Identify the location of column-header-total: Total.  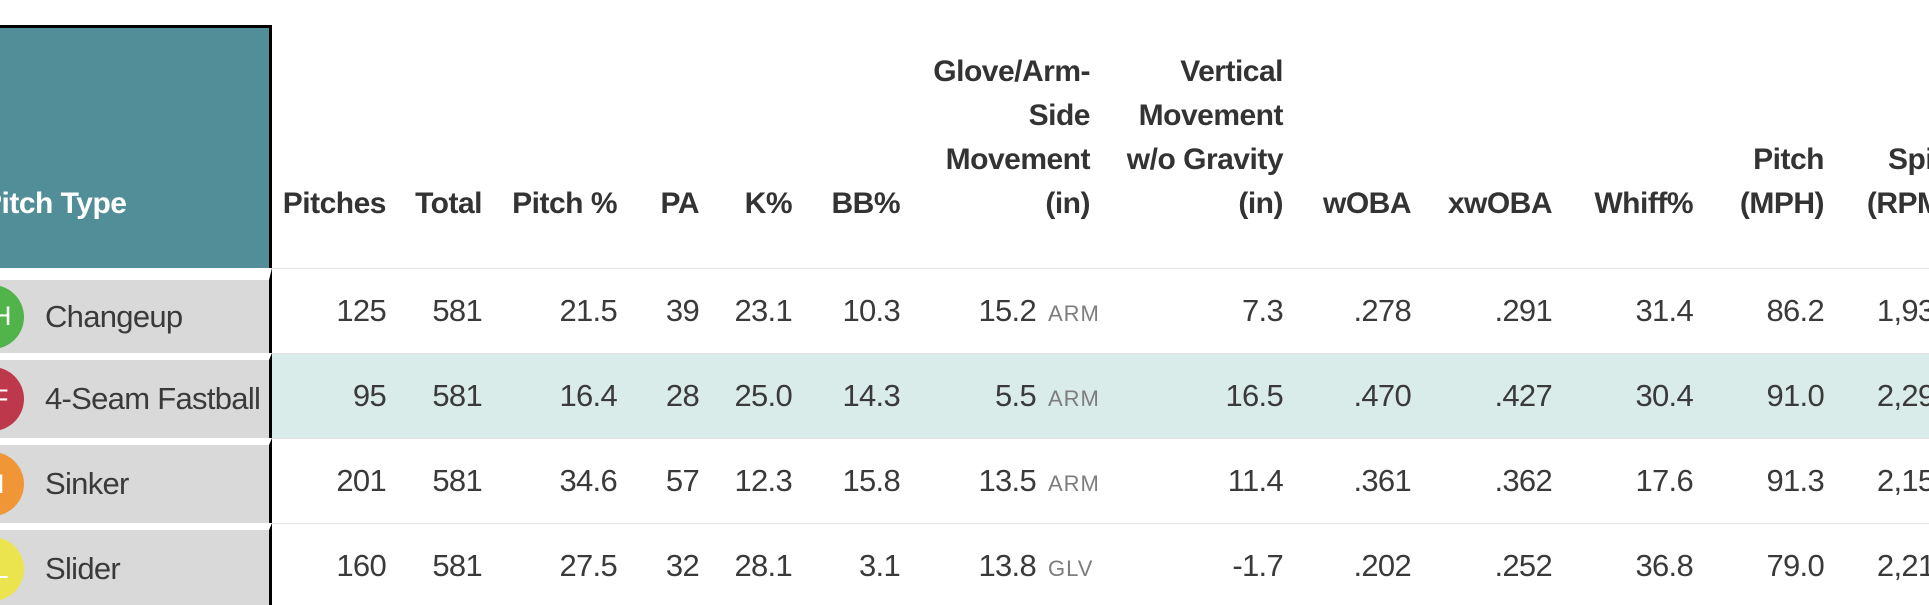
(448, 203).